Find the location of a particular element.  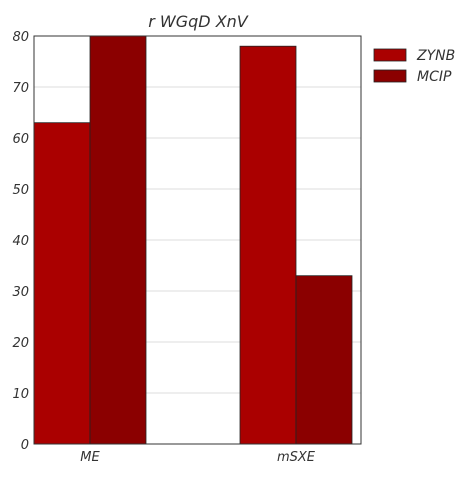

y-axis: 0 10 20 30 40 50 60 70 80 is located at coordinates (20, 241).